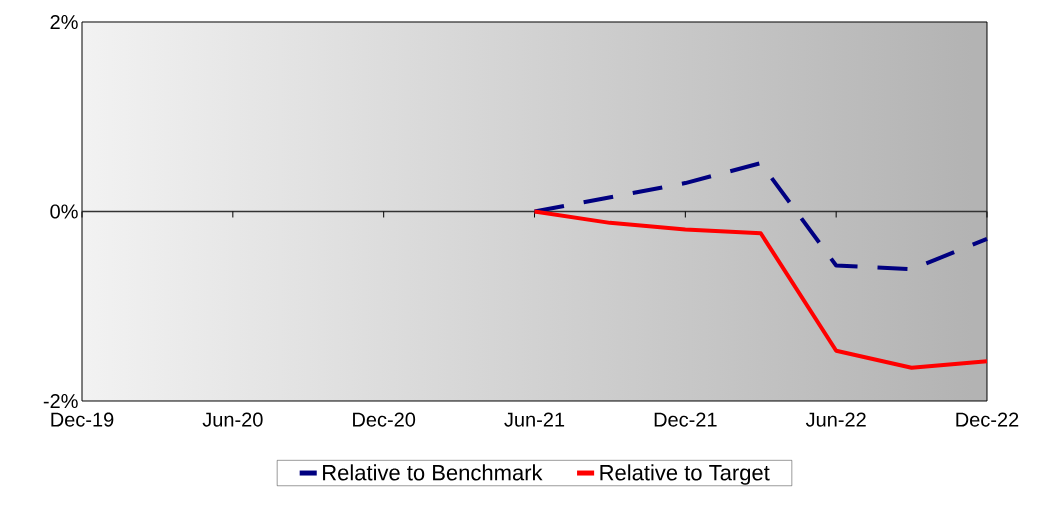 This screenshot has width=1037, height=508. What do you see at coordinates (384, 419) in the screenshot?
I see `x-tick-label: Dec-20` at bounding box center [384, 419].